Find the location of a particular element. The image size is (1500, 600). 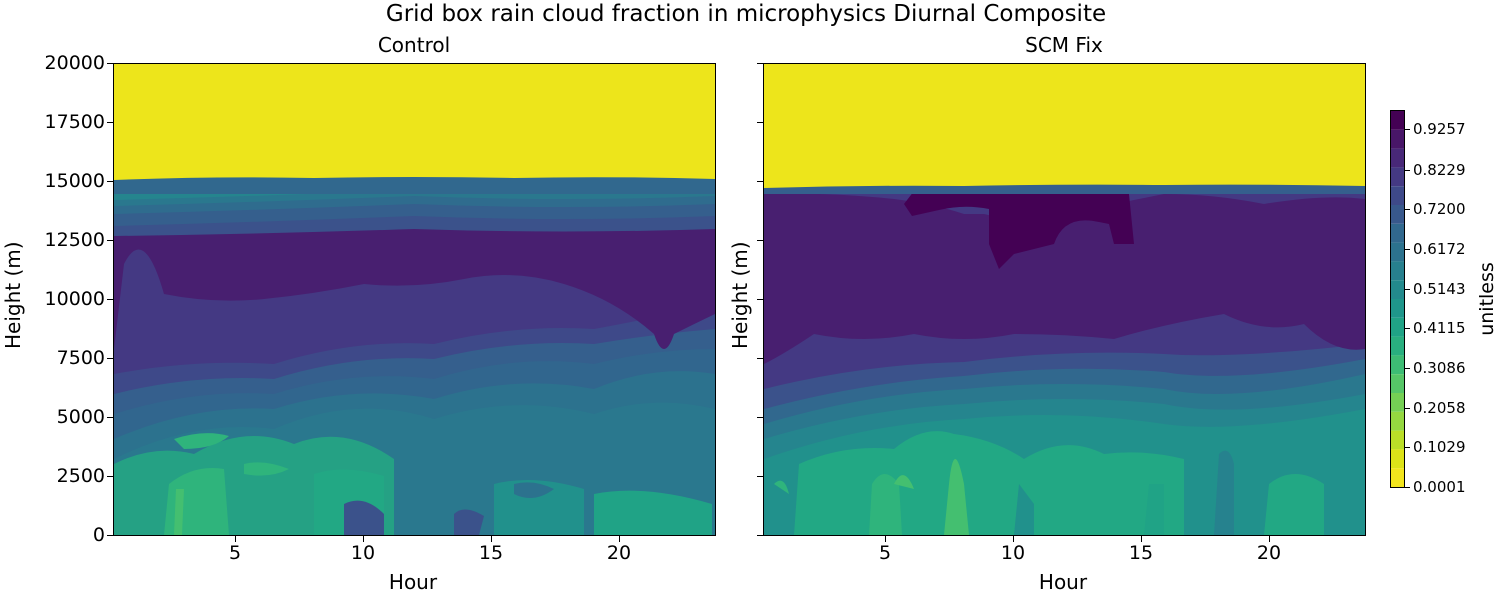

ytick-label: 12500 is located at coordinates (74, 240).